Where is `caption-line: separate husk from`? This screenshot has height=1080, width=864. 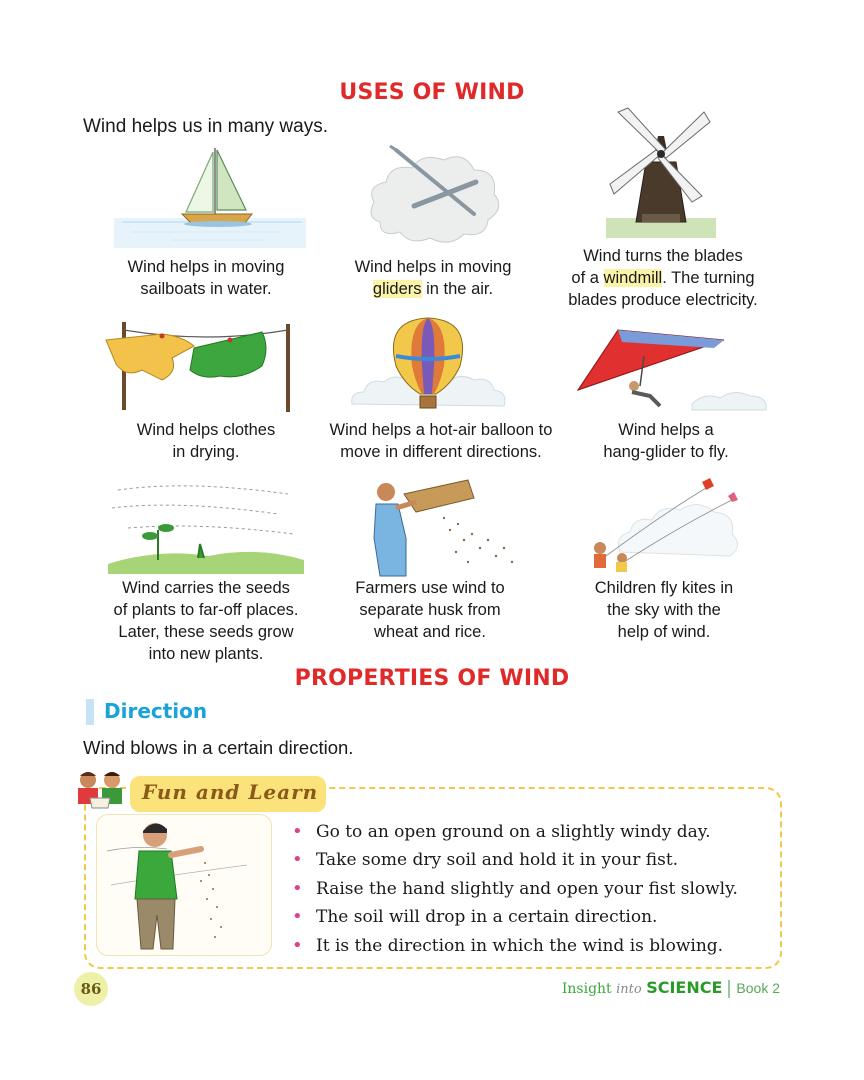
caption-line: separate husk from is located at coordinates (430, 610).